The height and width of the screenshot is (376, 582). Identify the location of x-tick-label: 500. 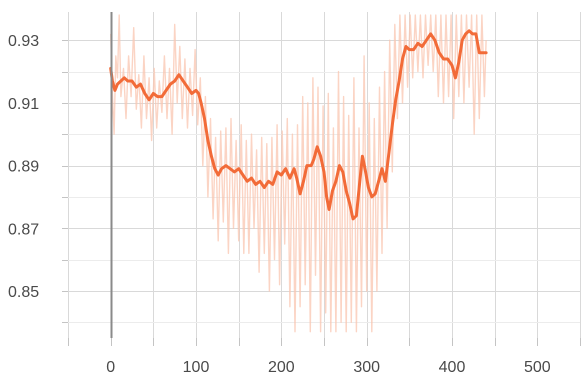
(537, 367).